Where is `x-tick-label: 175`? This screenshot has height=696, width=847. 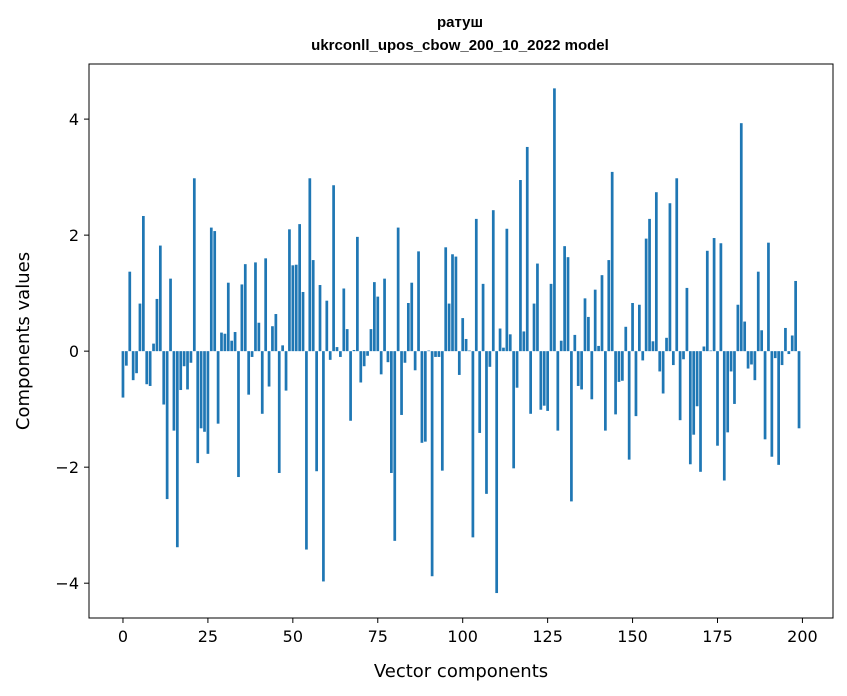 x-tick-label: 175 is located at coordinates (717, 636).